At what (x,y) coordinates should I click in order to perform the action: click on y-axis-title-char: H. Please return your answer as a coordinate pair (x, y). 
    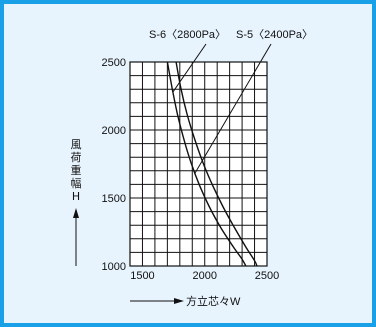
    Looking at the image, I should click on (76, 196).